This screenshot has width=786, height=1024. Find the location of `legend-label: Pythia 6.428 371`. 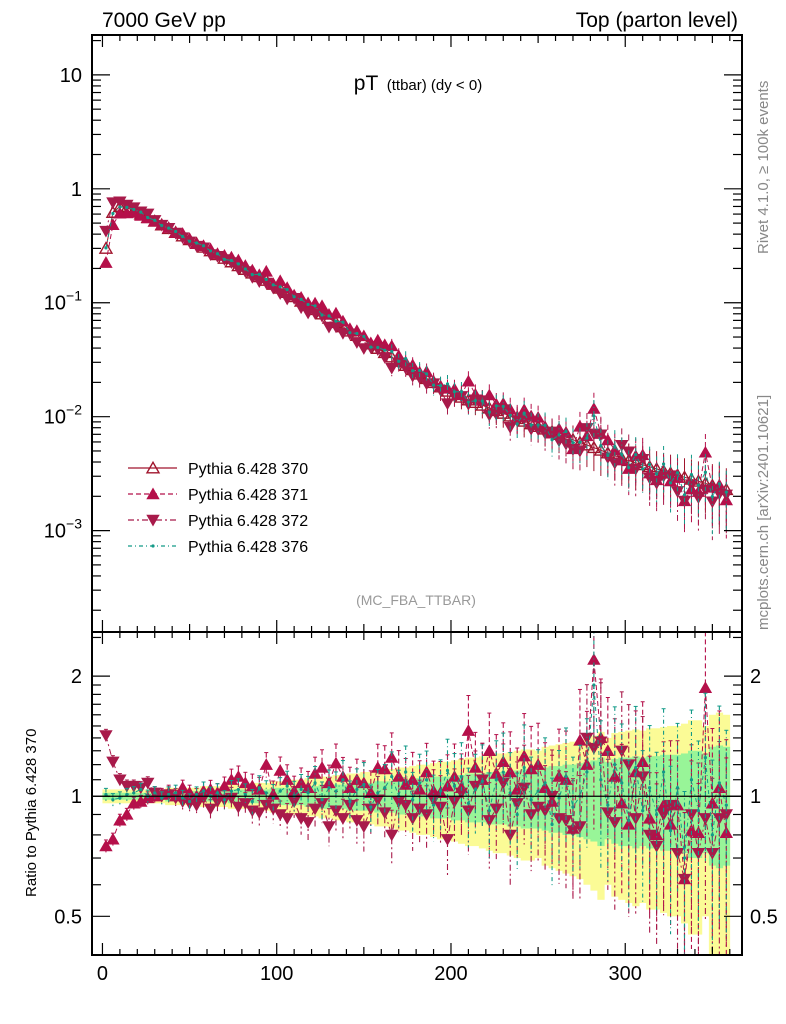

legend-label: Pythia 6.428 371 is located at coordinates (248, 495).